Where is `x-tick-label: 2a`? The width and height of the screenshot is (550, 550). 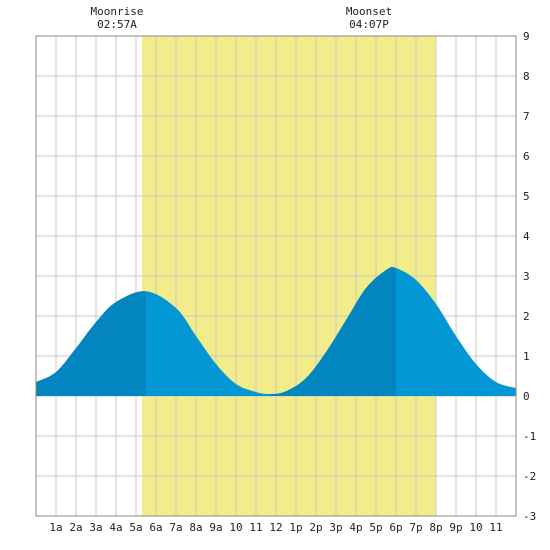
x-tick-label: 2a is located at coordinates (75, 527).